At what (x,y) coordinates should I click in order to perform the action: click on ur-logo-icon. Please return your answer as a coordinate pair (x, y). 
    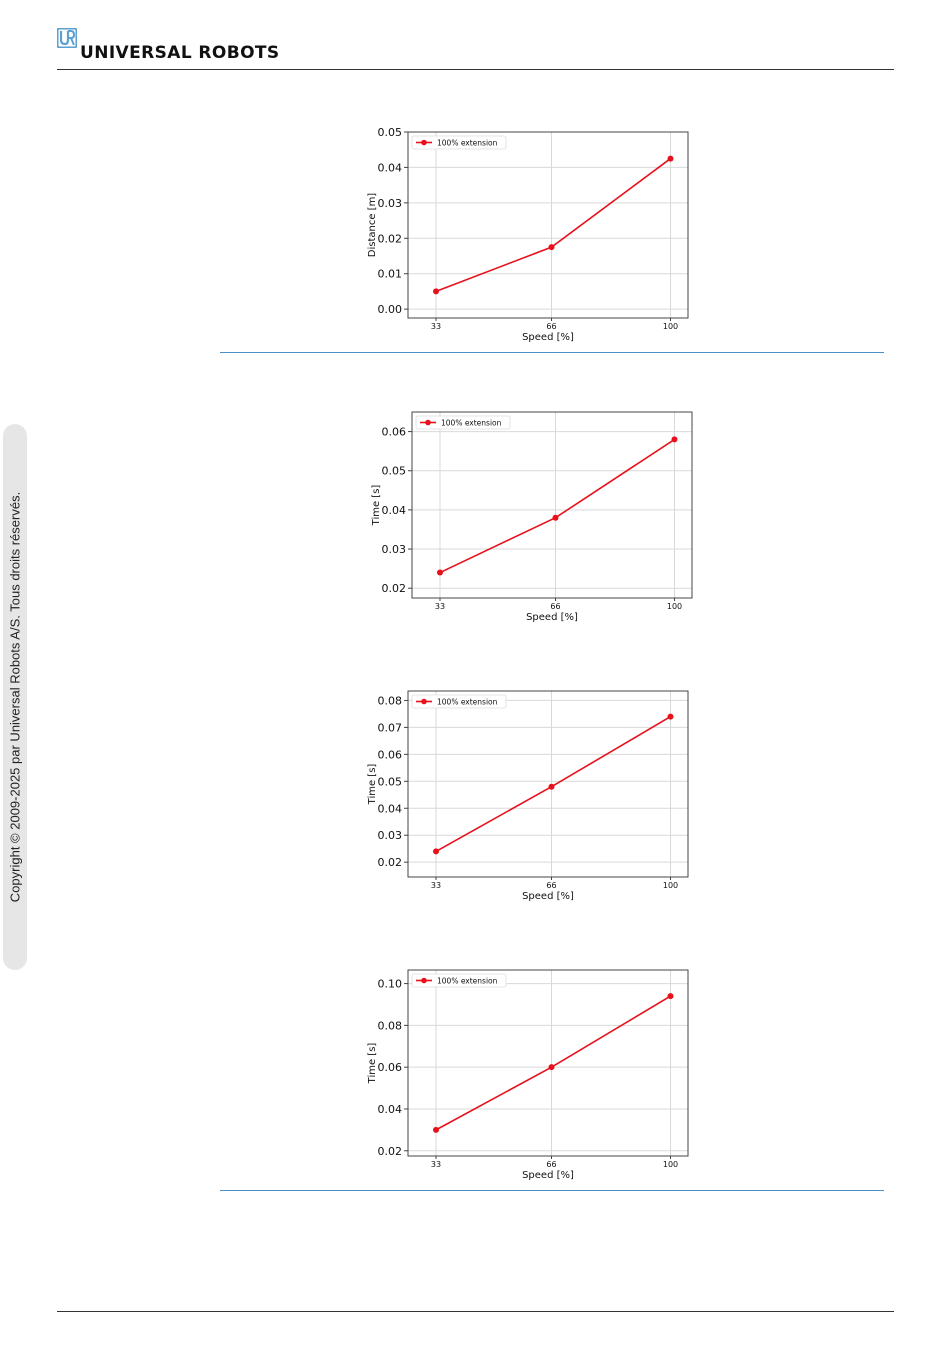
    Looking at the image, I should click on (67, 38).